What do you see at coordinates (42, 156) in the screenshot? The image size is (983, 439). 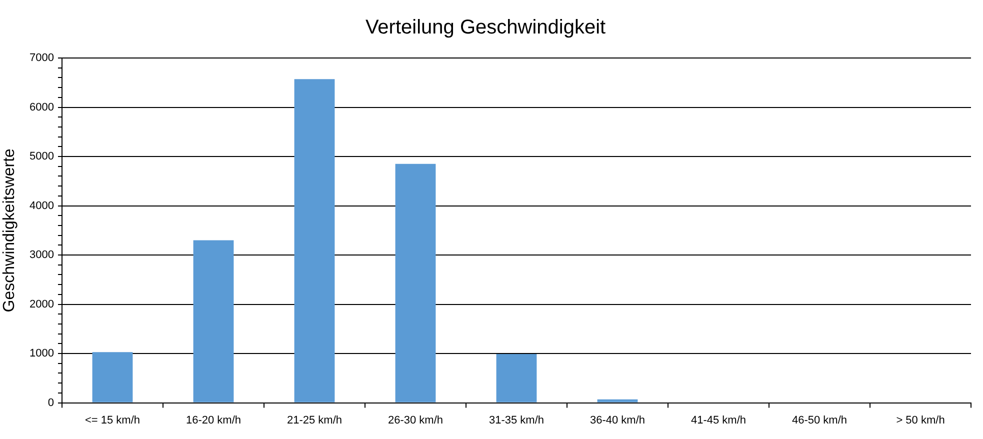 I see `y-tick-label: 5000` at bounding box center [42, 156].